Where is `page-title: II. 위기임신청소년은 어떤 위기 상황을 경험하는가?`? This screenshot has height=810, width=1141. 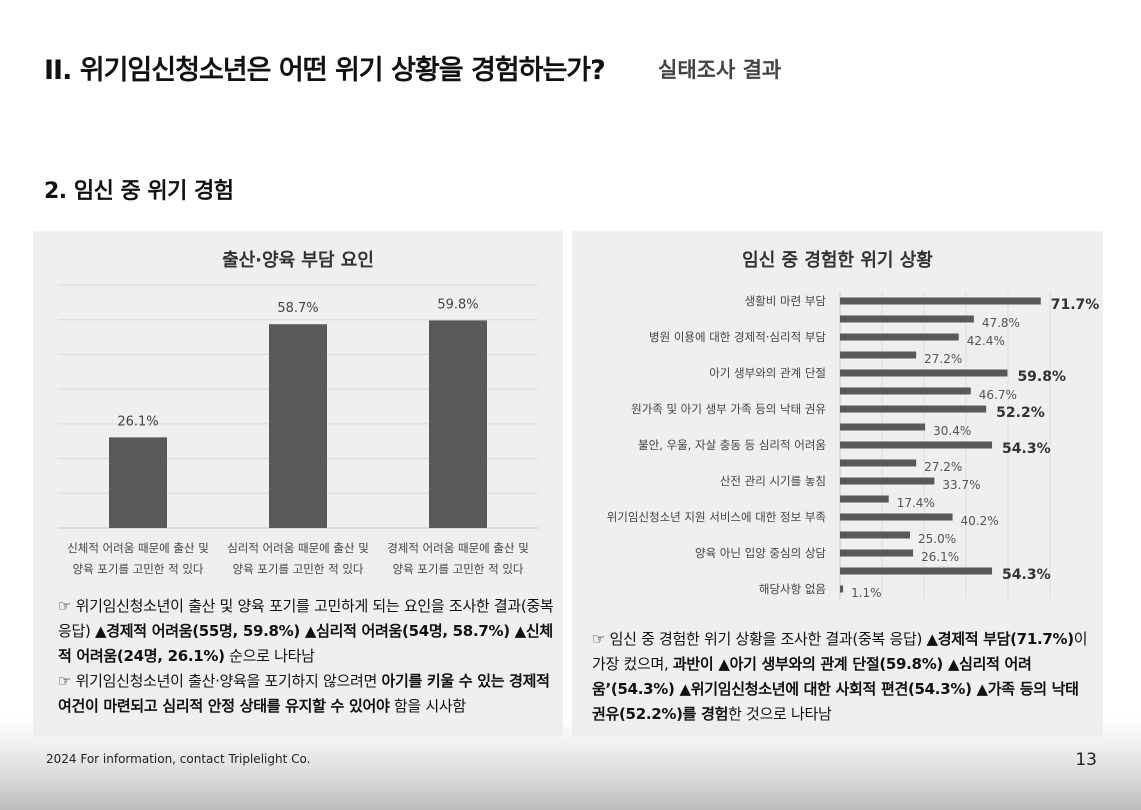
page-title: II. 위기임신청소년은 어떤 위기 상황을 경험하는가? is located at coordinates (325, 70).